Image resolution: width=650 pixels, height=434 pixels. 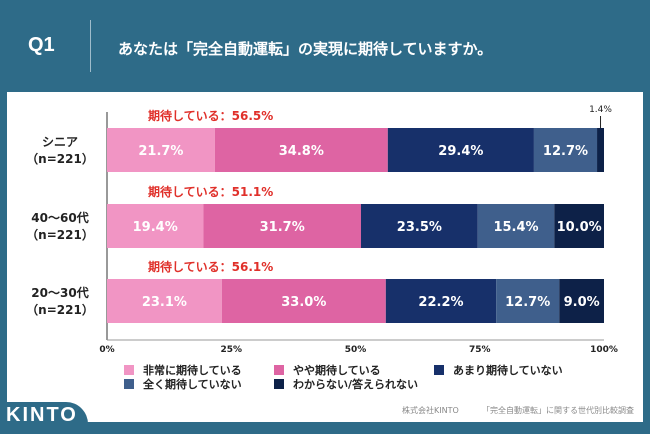 What do you see at coordinates (210, 191) in the screenshot?
I see `expect-annotation: 期待している：51.1%` at bounding box center [210, 191].